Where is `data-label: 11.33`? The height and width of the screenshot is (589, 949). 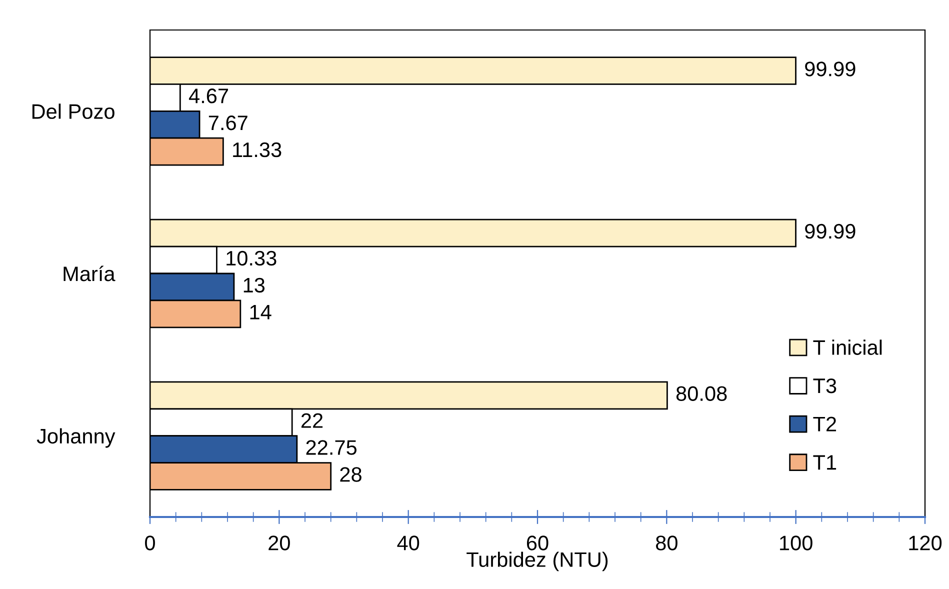 data-label: 11.33 is located at coordinates (257, 150).